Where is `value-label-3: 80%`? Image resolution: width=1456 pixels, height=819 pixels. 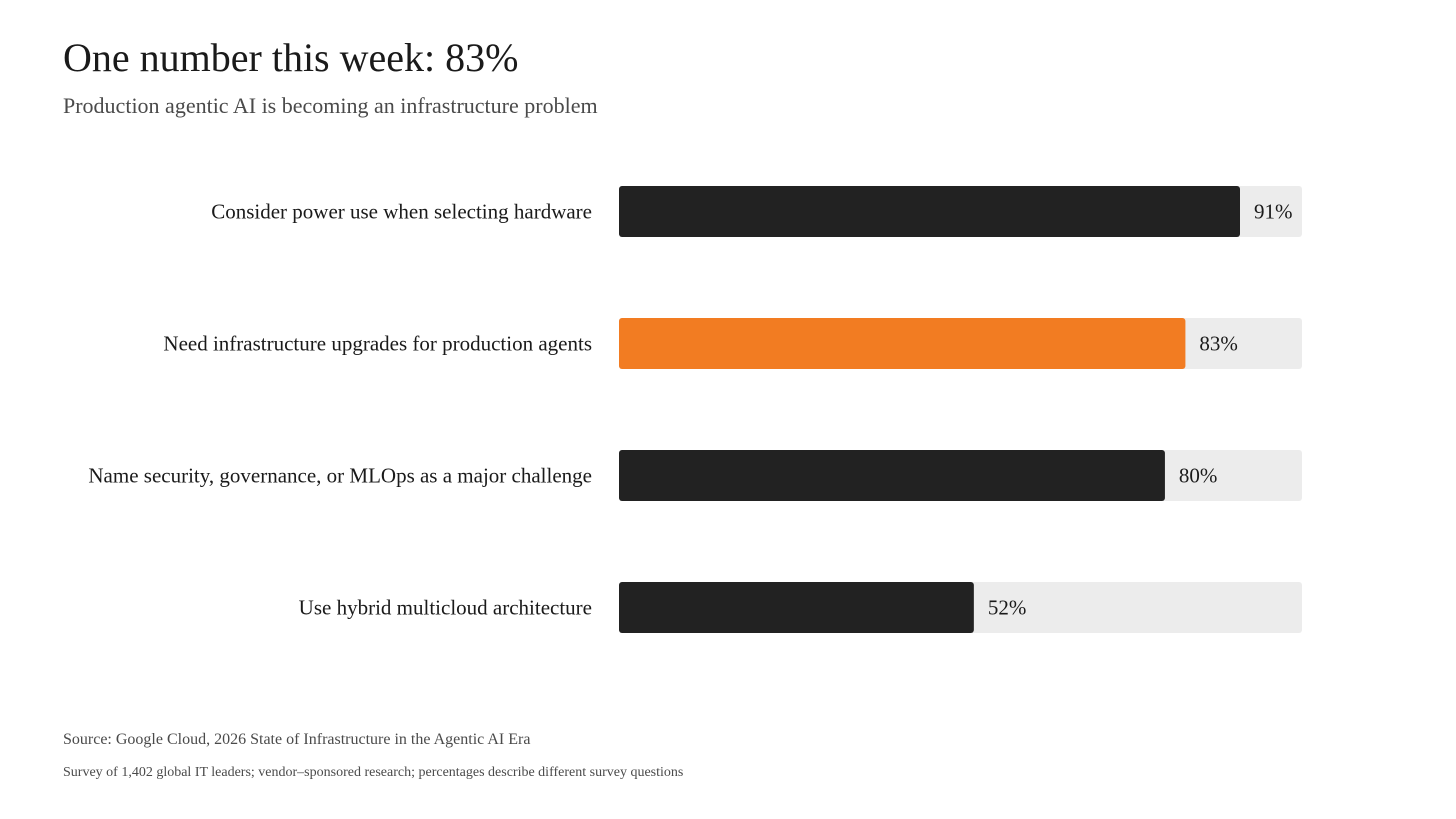 value-label-3: 80% is located at coordinates (1198, 476).